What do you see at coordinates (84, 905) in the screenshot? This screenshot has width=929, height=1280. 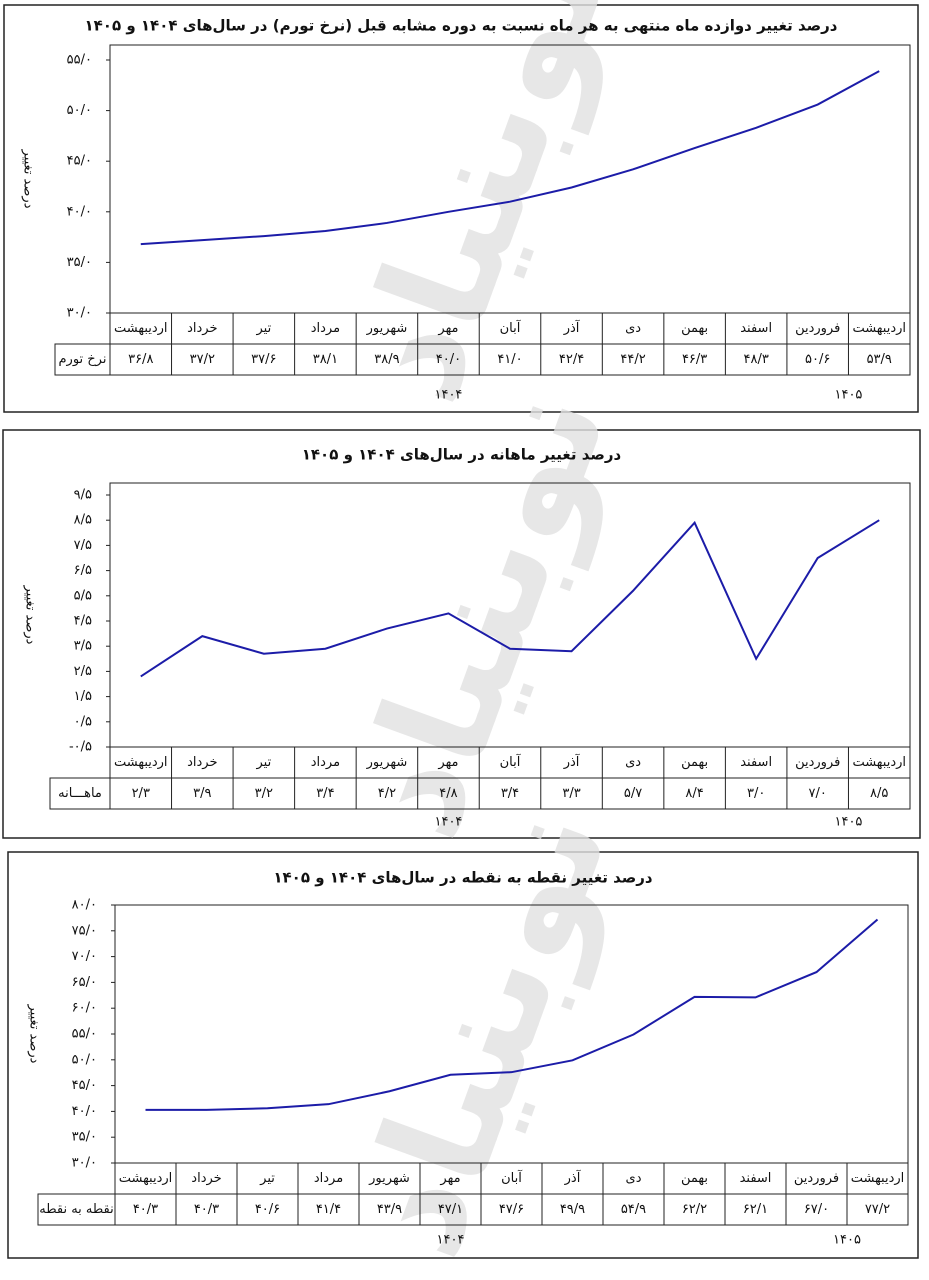 I see `y-tick-label: ۸۰/۰` at bounding box center [84, 905].